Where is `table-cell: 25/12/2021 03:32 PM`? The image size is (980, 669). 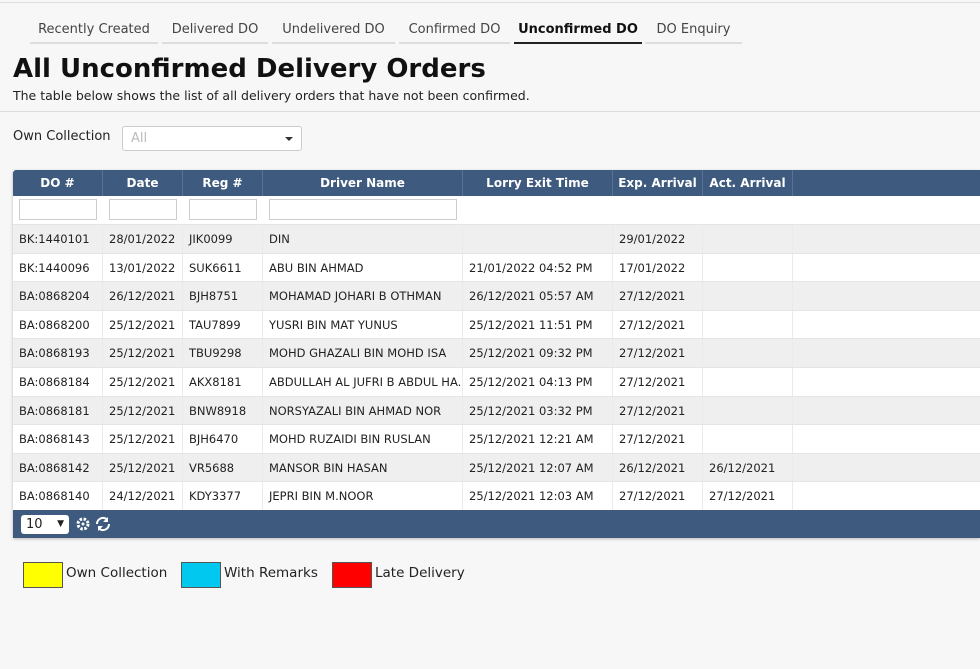
table-cell: 25/12/2021 03:32 PM is located at coordinates (538, 410).